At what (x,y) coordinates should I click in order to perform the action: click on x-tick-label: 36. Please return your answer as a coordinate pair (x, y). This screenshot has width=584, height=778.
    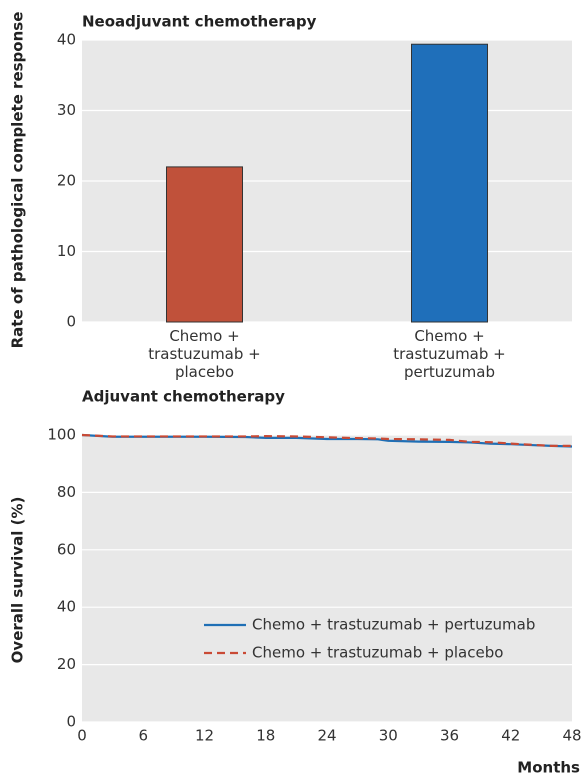
    Looking at the image, I should click on (449, 736).